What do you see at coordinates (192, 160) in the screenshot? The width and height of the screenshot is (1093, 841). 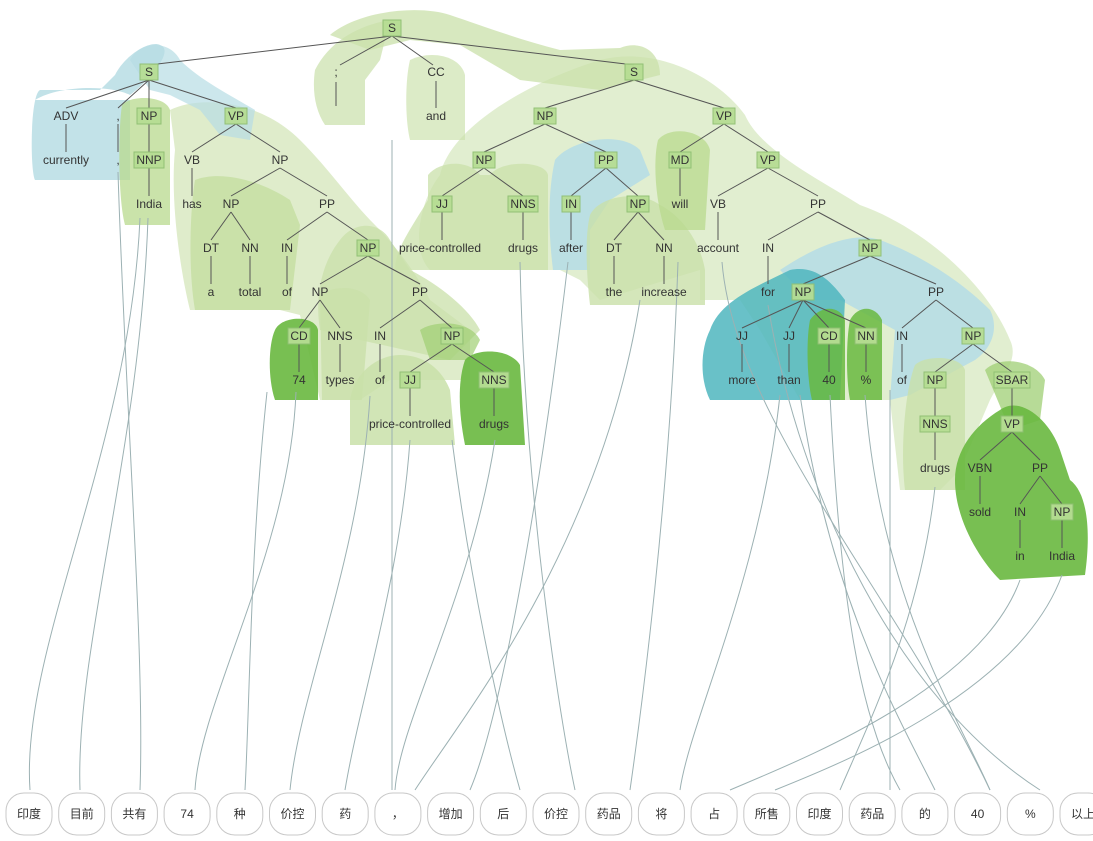 I see `node-vb-has: VB` at bounding box center [192, 160].